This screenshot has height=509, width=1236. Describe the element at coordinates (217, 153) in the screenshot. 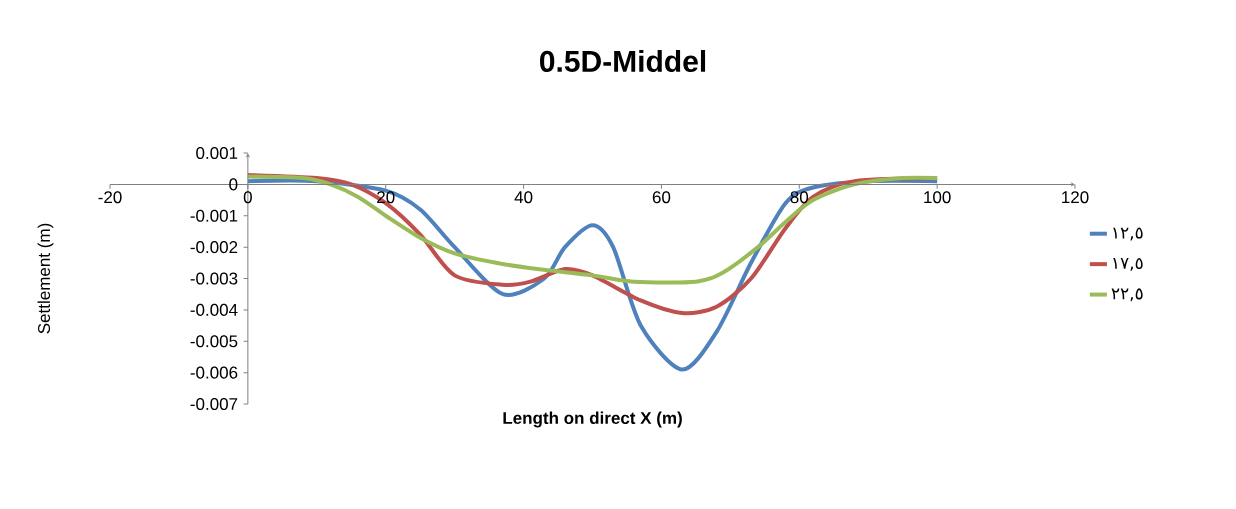

I see `y-tick-label: 0.001` at that location.